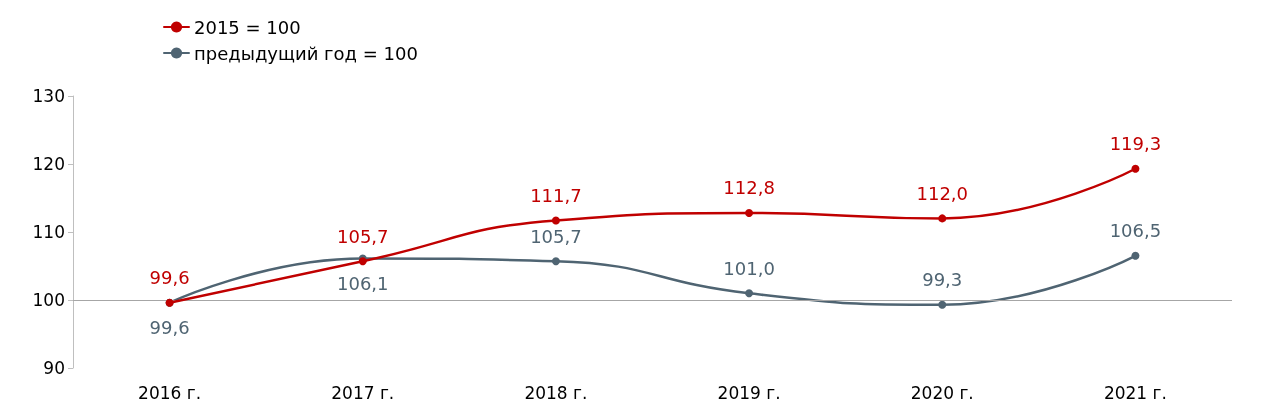 This screenshot has width=1265, height=418. Describe the element at coordinates (48, 232) in the screenshot. I see `y-tick-label: 110` at that location.